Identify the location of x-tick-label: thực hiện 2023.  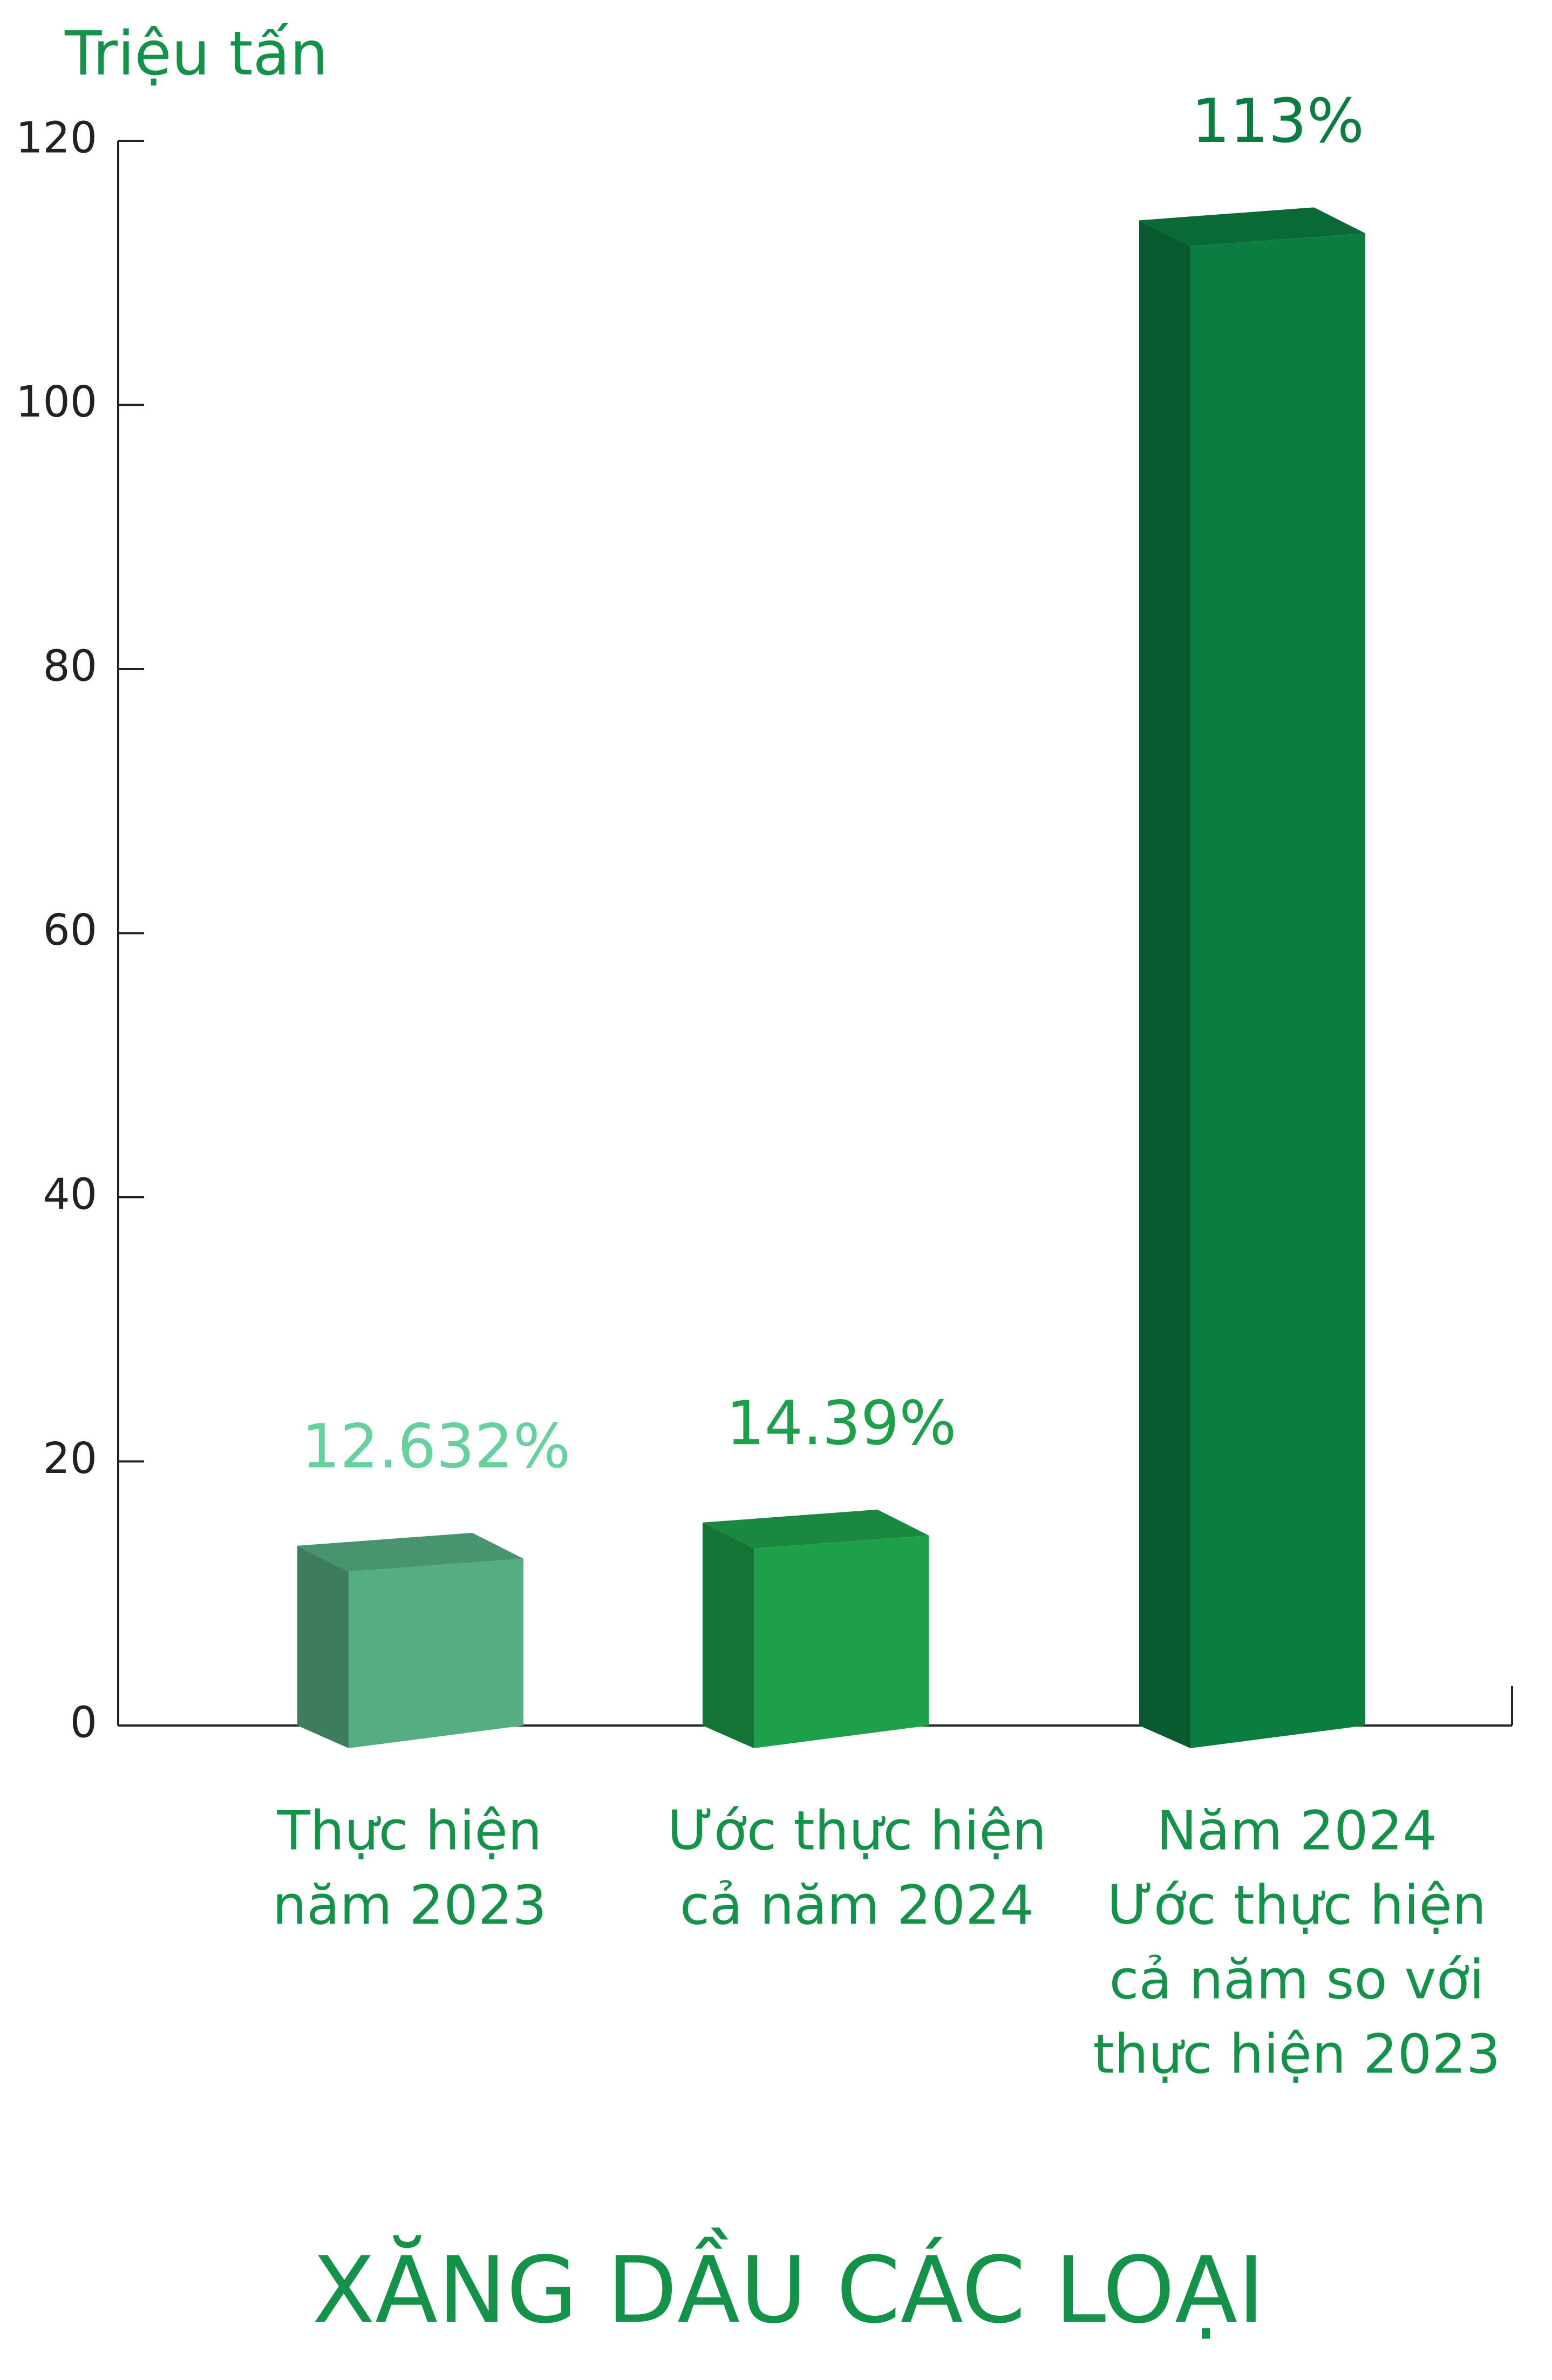
(1296, 2053).